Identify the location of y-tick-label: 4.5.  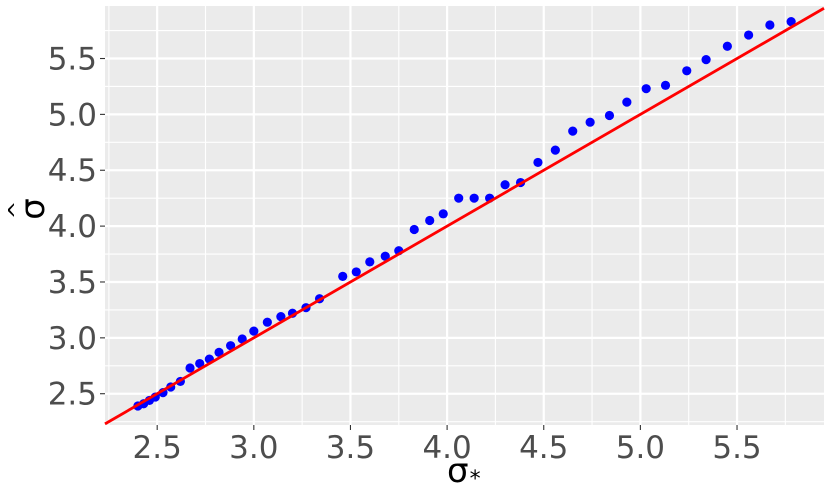
(72, 171).